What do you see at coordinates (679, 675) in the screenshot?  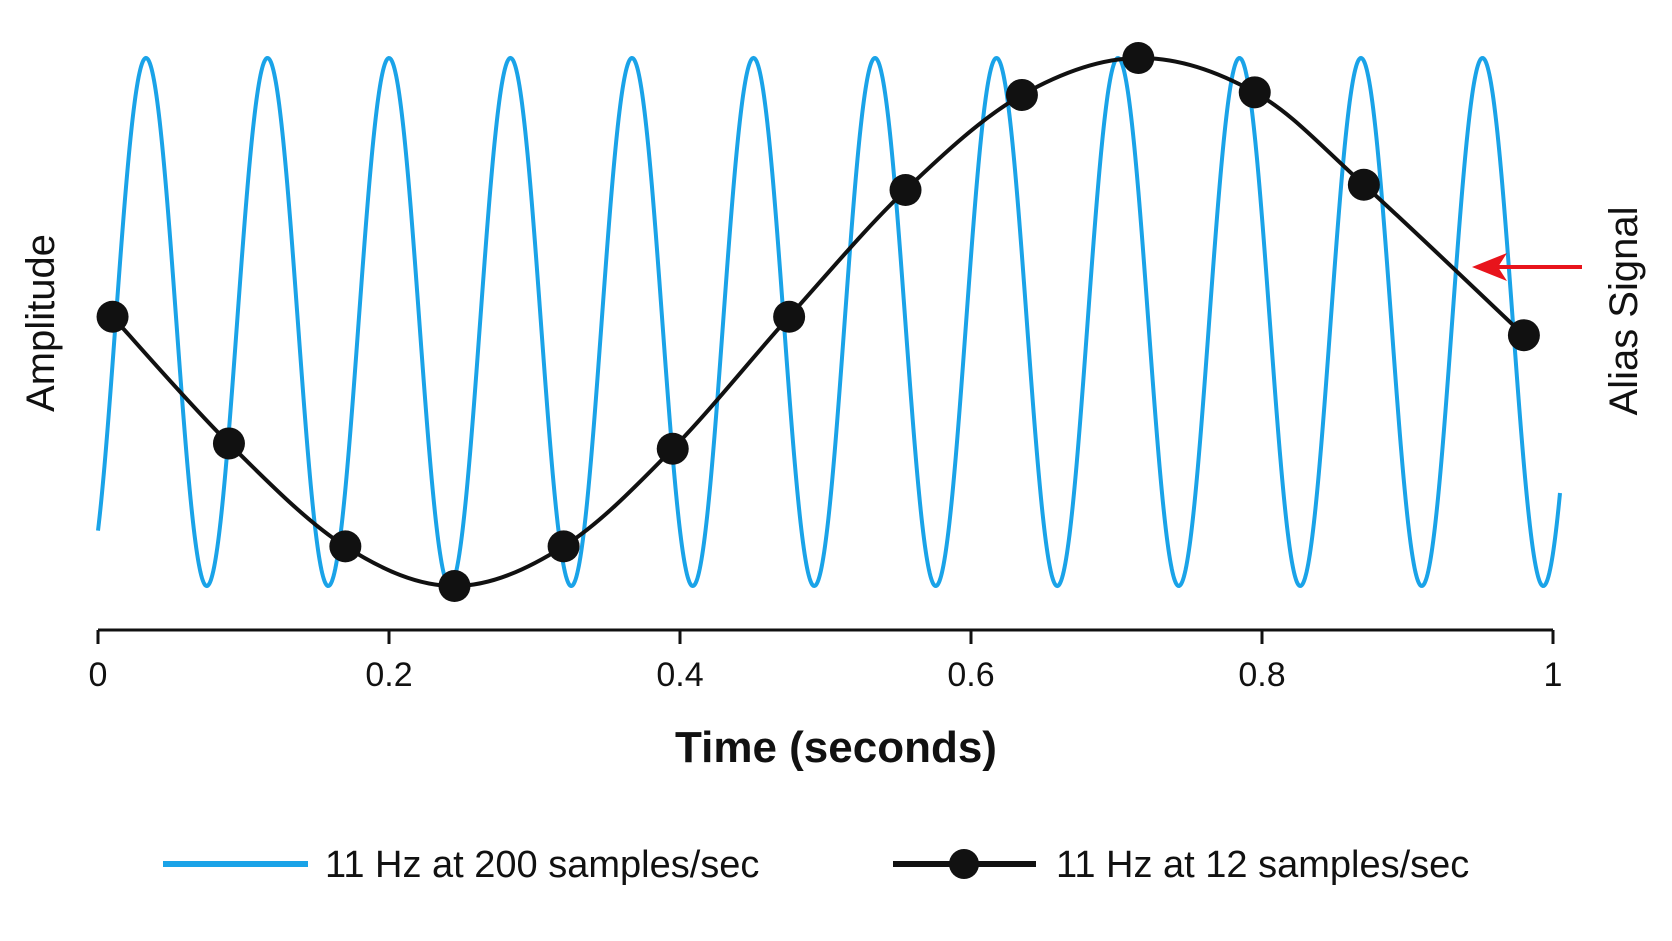 I see `x-tick-label-2: 0.4` at bounding box center [679, 675].